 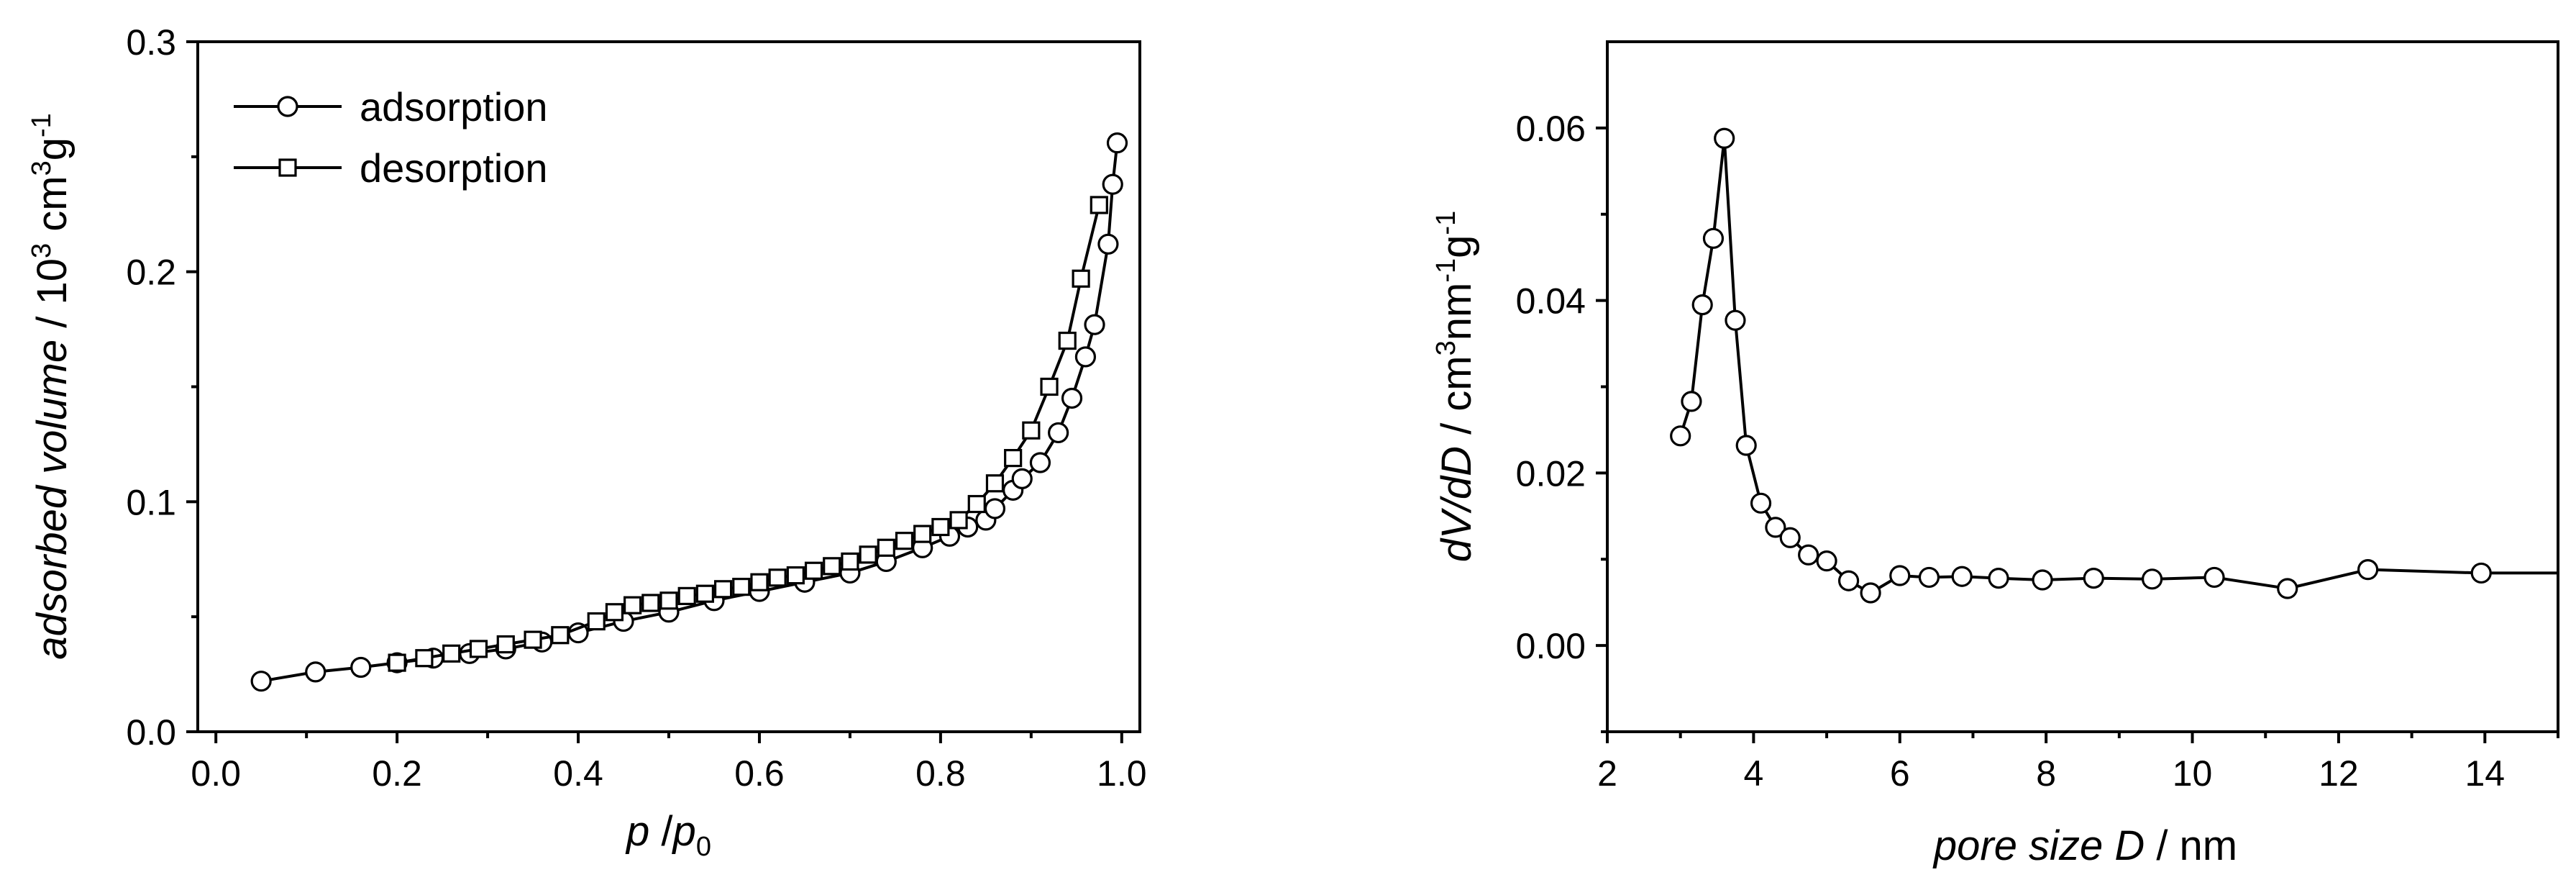 I want to click on x-tick-label: 8, so click(x=2046, y=774).